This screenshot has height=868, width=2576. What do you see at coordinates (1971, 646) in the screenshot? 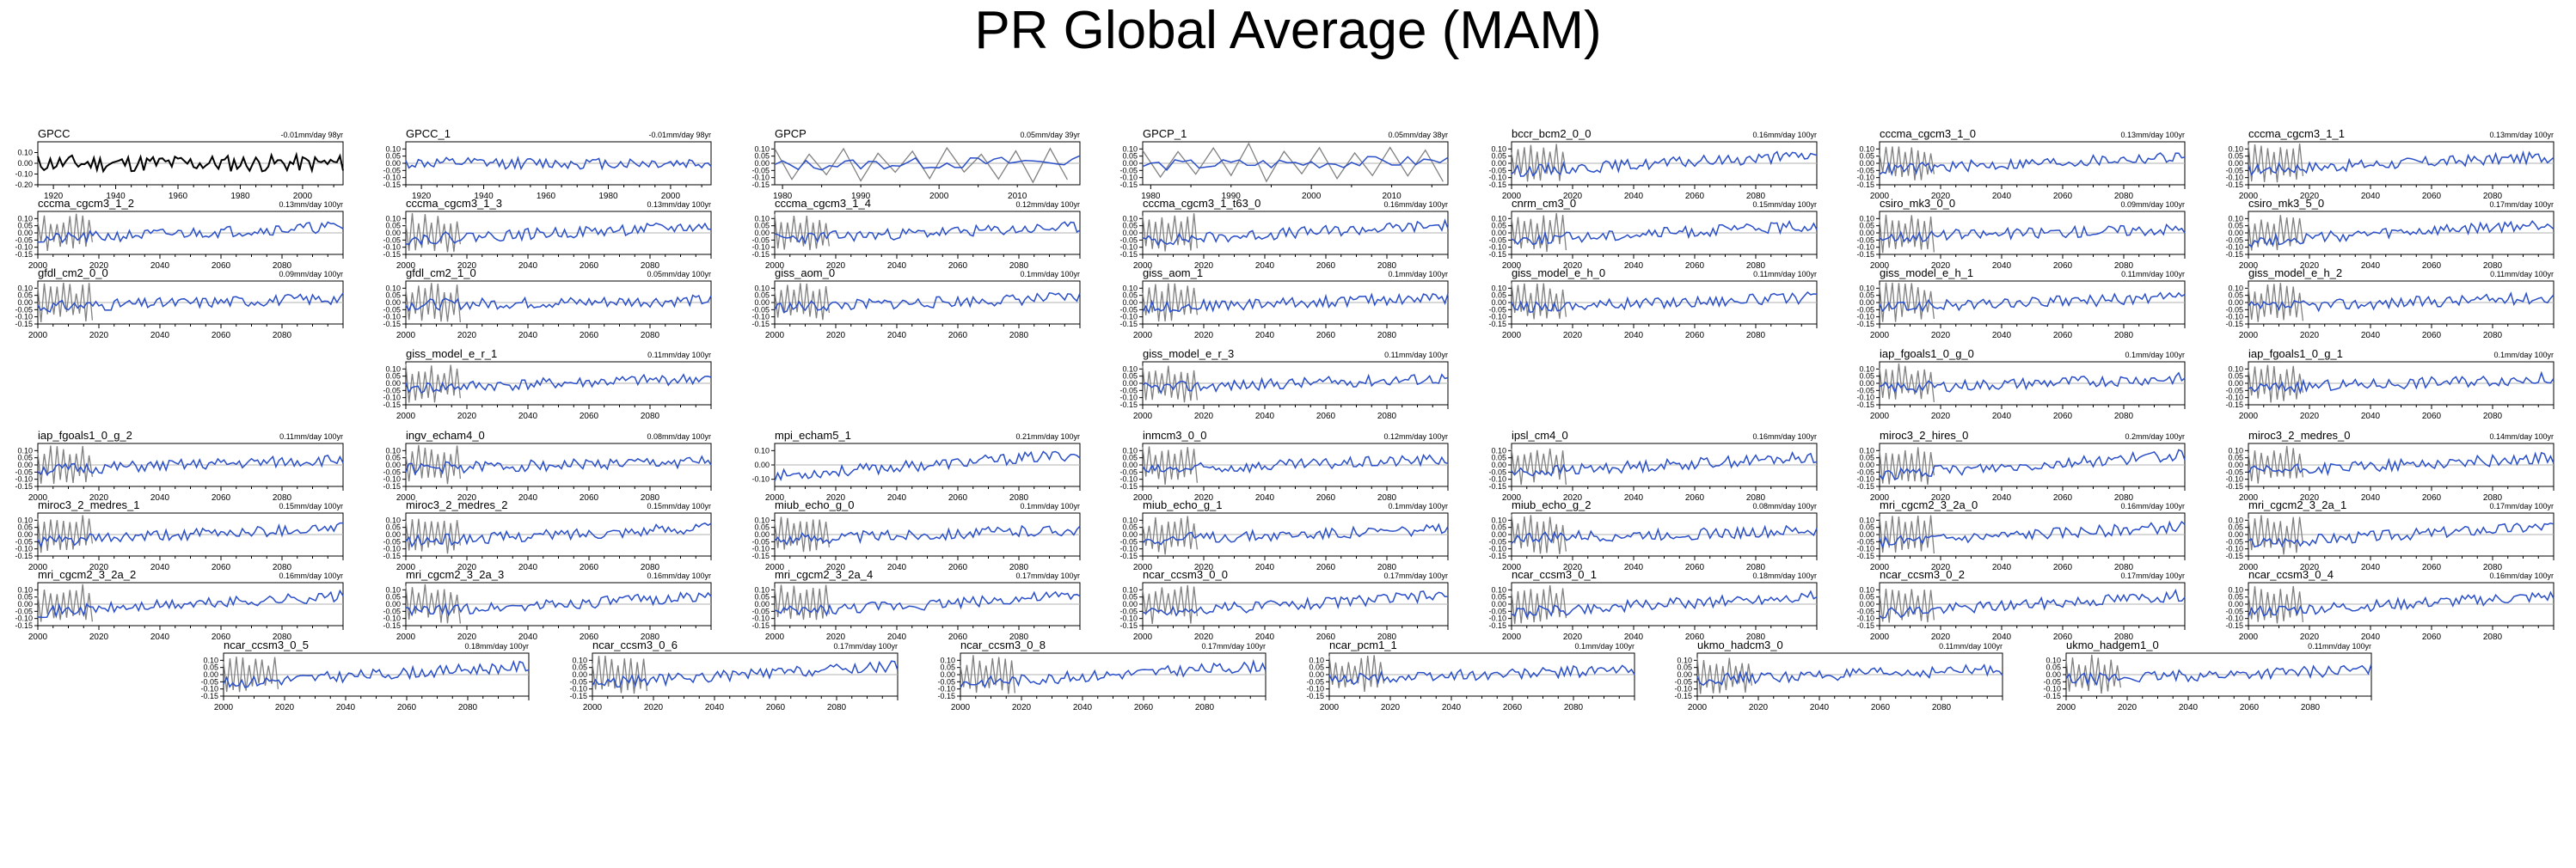
I see `panel-trend: 0.11mm/day 100yr` at bounding box center [1971, 646].